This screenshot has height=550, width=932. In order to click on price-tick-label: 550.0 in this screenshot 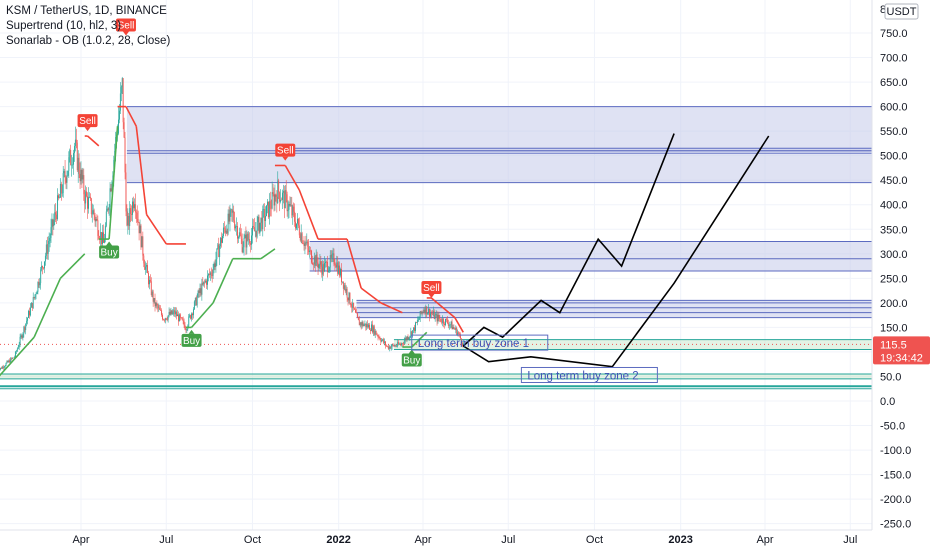, I will do `click(894, 132)`.